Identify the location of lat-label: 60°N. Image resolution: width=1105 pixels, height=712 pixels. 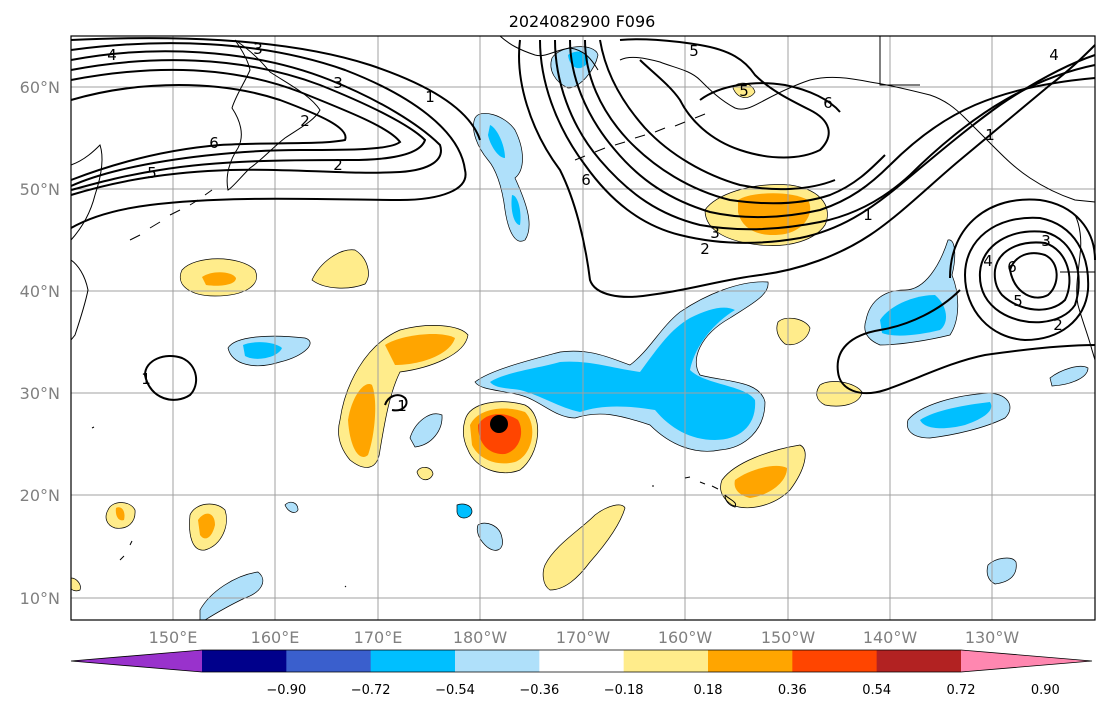
(40, 87).